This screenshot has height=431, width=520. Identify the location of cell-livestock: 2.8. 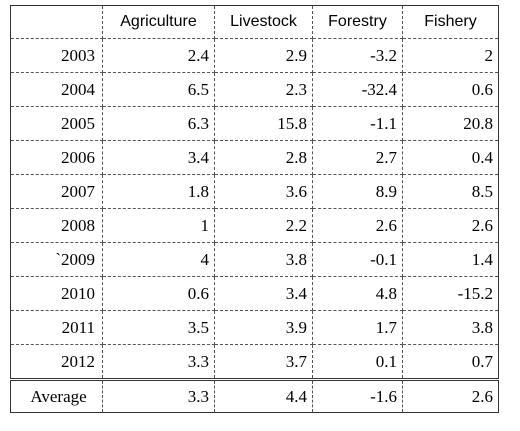
(263, 157).